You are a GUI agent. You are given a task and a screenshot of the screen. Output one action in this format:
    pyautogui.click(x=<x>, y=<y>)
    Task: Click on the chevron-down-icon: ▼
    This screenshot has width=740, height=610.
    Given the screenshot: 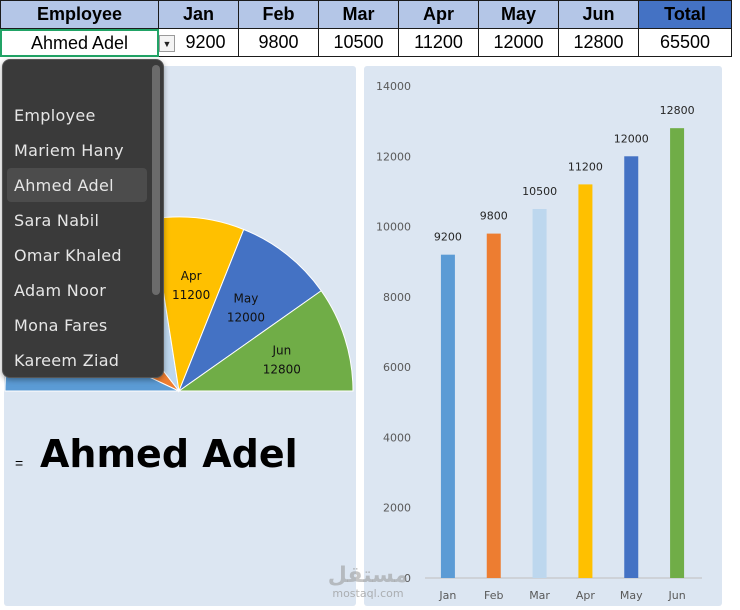 What is the action you would take?
    pyautogui.click(x=167, y=43)
    